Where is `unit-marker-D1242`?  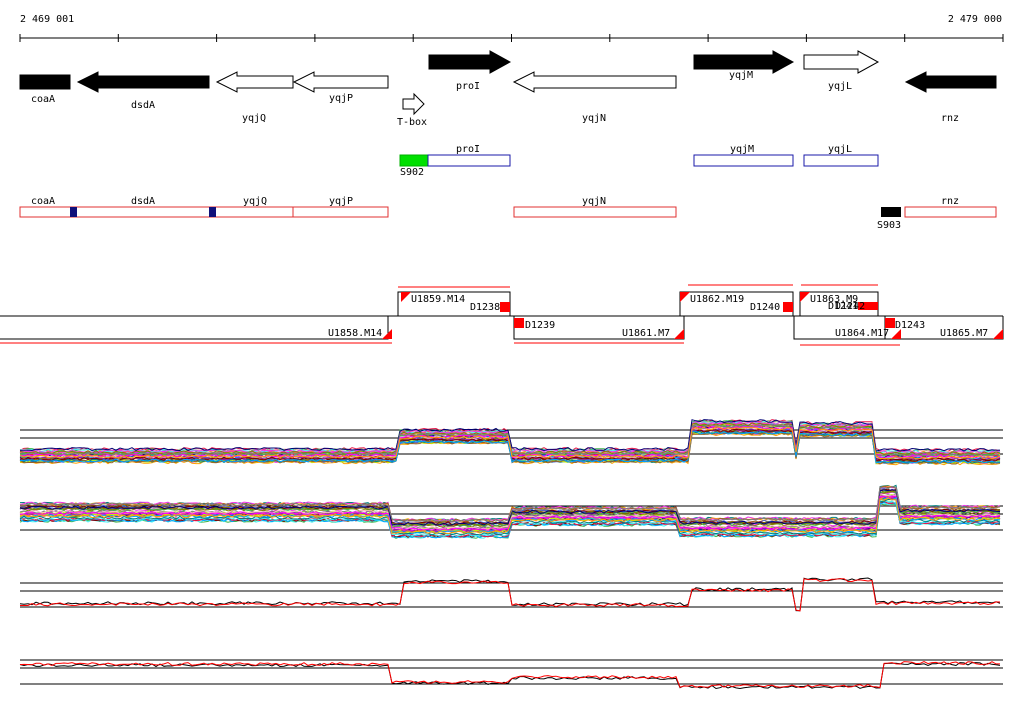
unit-marker-D1242 is located at coordinates (868, 306).